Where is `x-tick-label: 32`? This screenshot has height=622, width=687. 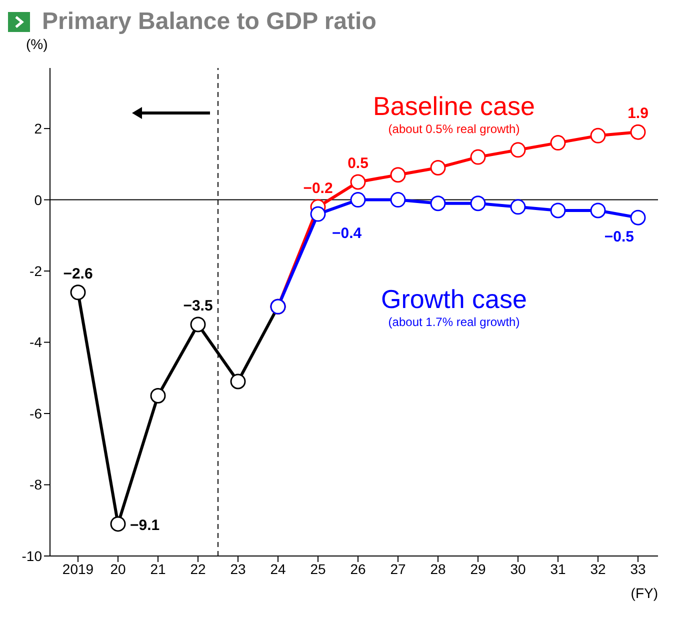
x-tick-label: 32 is located at coordinates (598, 568).